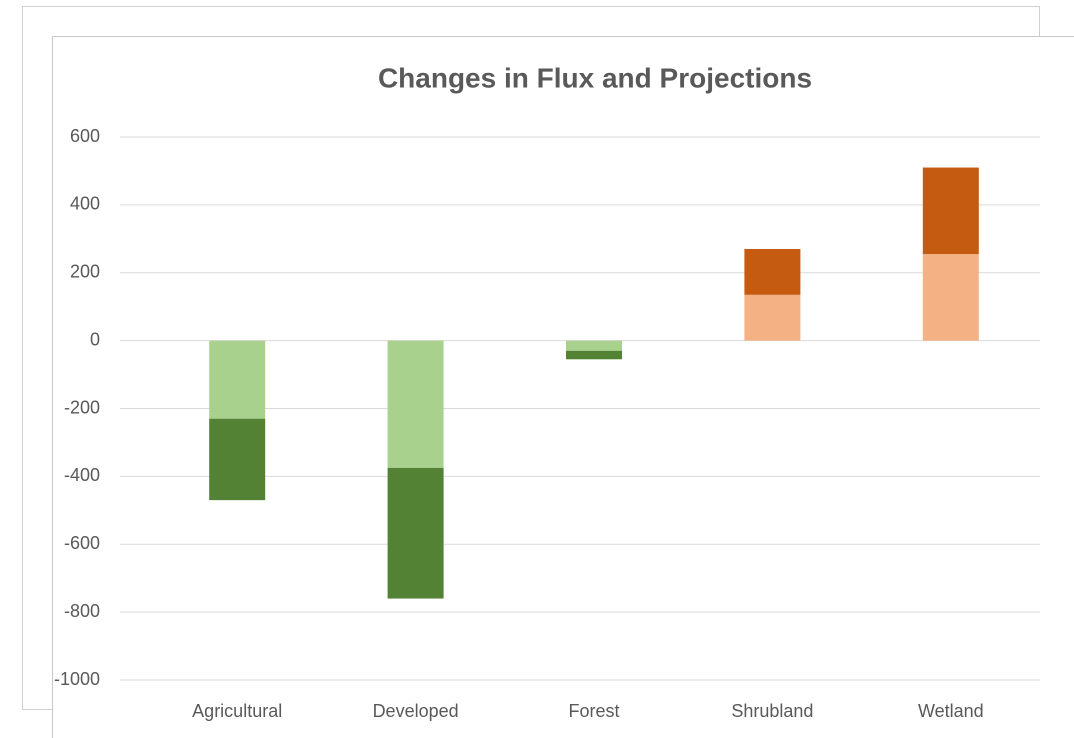 The width and height of the screenshot is (1074, 738). I want to click on y-tick-label: 0, so click(95, 339).